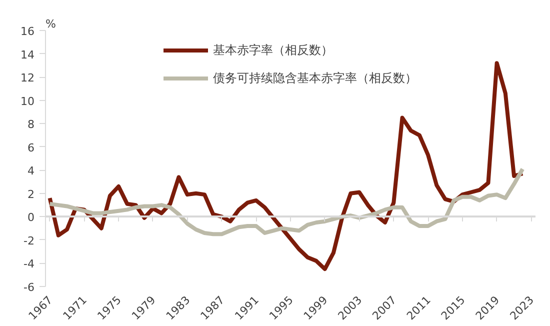  What do you see at coordinates (29, 241) in the screenshot?
I see `y-tick-label: -2` at bounding box center [29, 241].